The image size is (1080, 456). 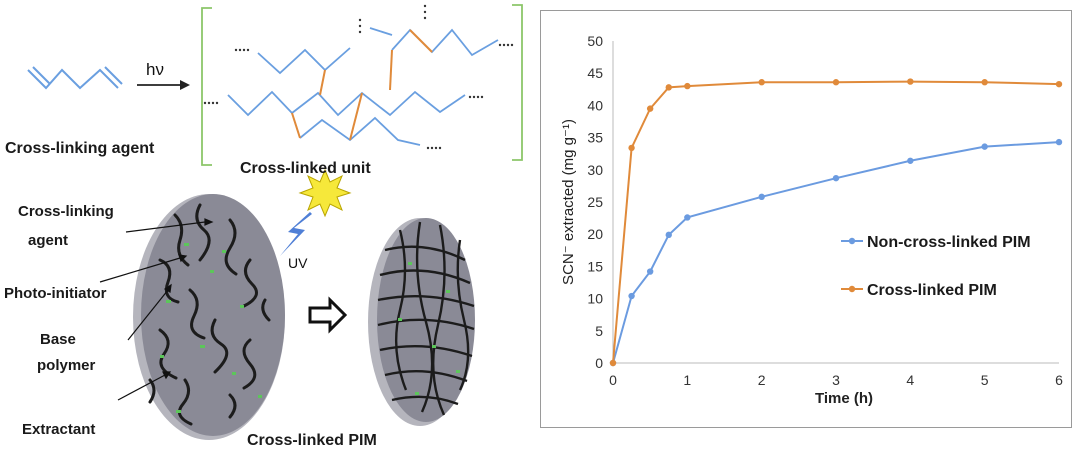 I want to click on base-membrane-disk, so click(x=209, y=317).